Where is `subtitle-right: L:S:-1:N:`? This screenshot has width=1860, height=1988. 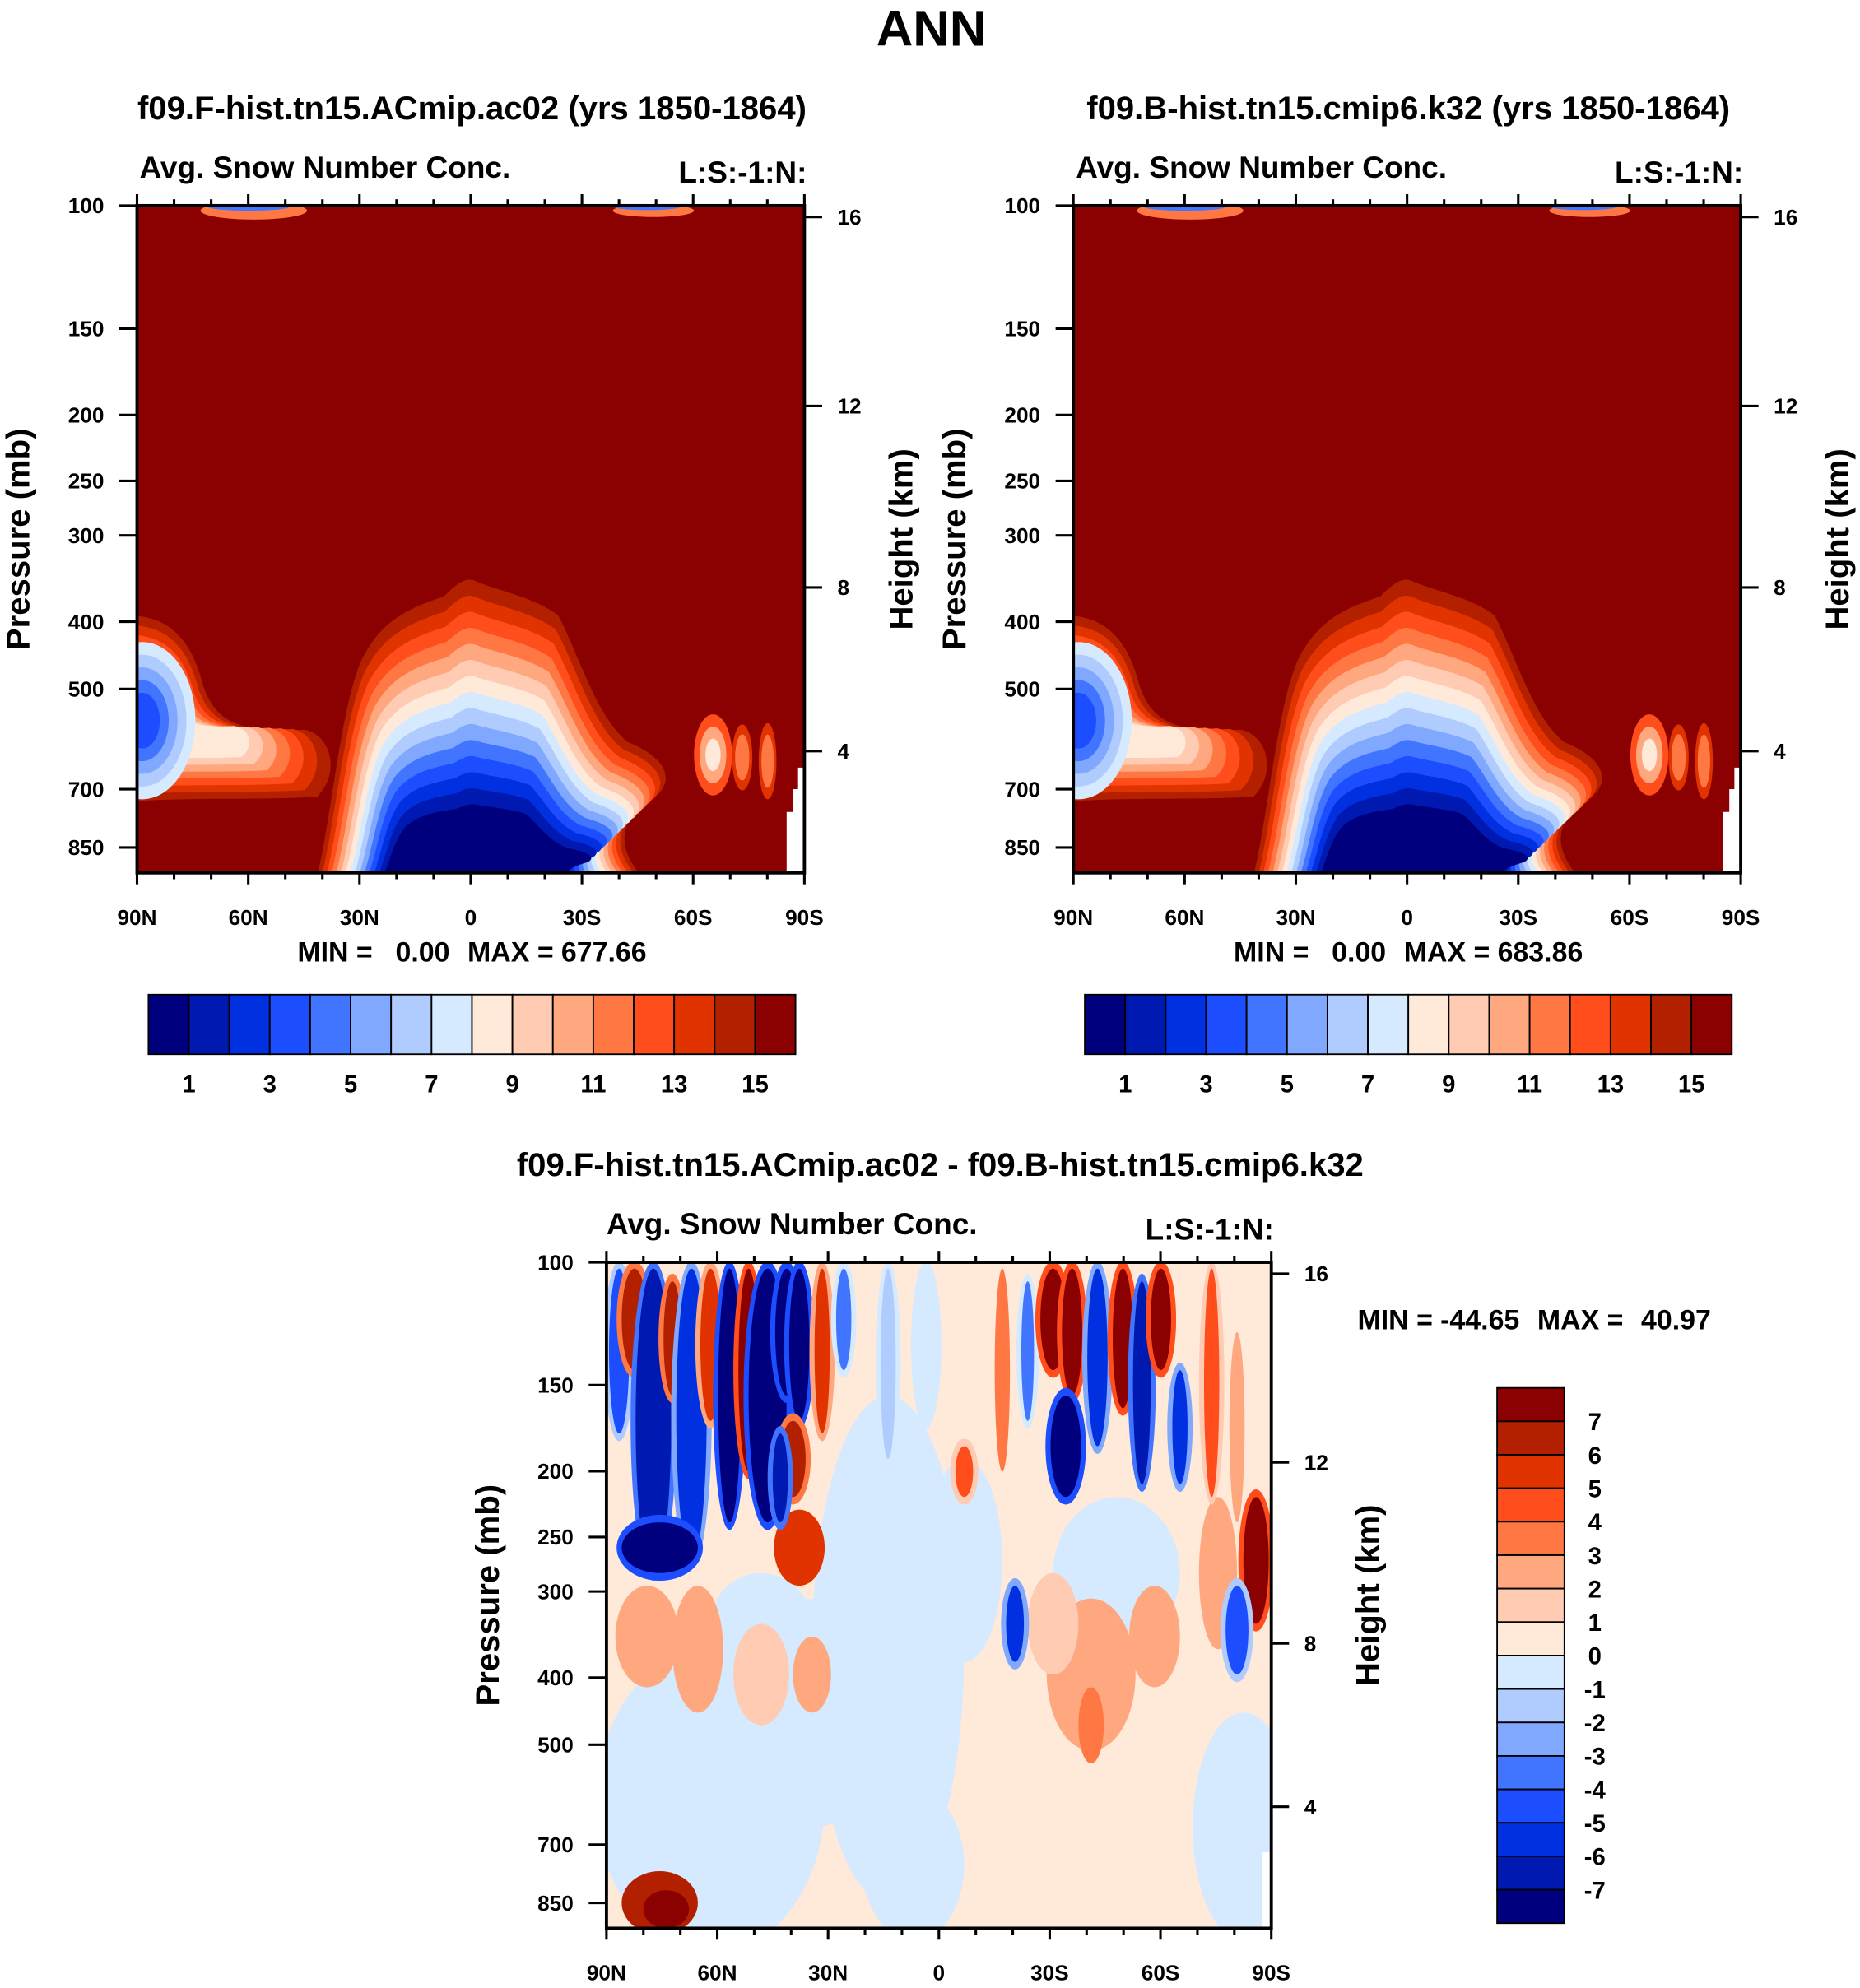 subtitle-right: L:S:-1:N: is located at coordinates (1210, 1229).